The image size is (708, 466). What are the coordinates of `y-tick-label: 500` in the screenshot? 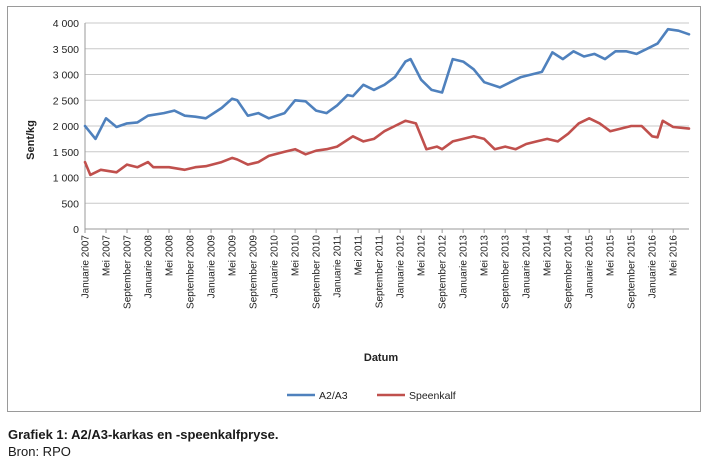 It's located at (70, 204).